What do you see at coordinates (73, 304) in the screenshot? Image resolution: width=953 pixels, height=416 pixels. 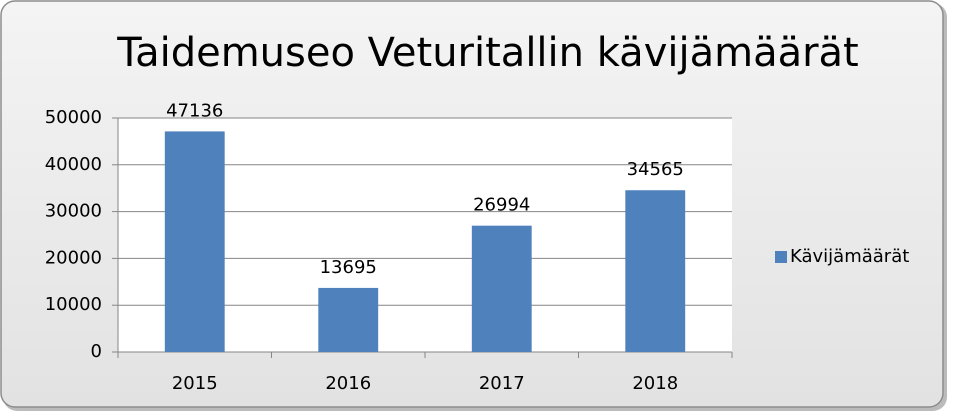 I see `y-tick-label: 10000` at bounding box center [73, 304].